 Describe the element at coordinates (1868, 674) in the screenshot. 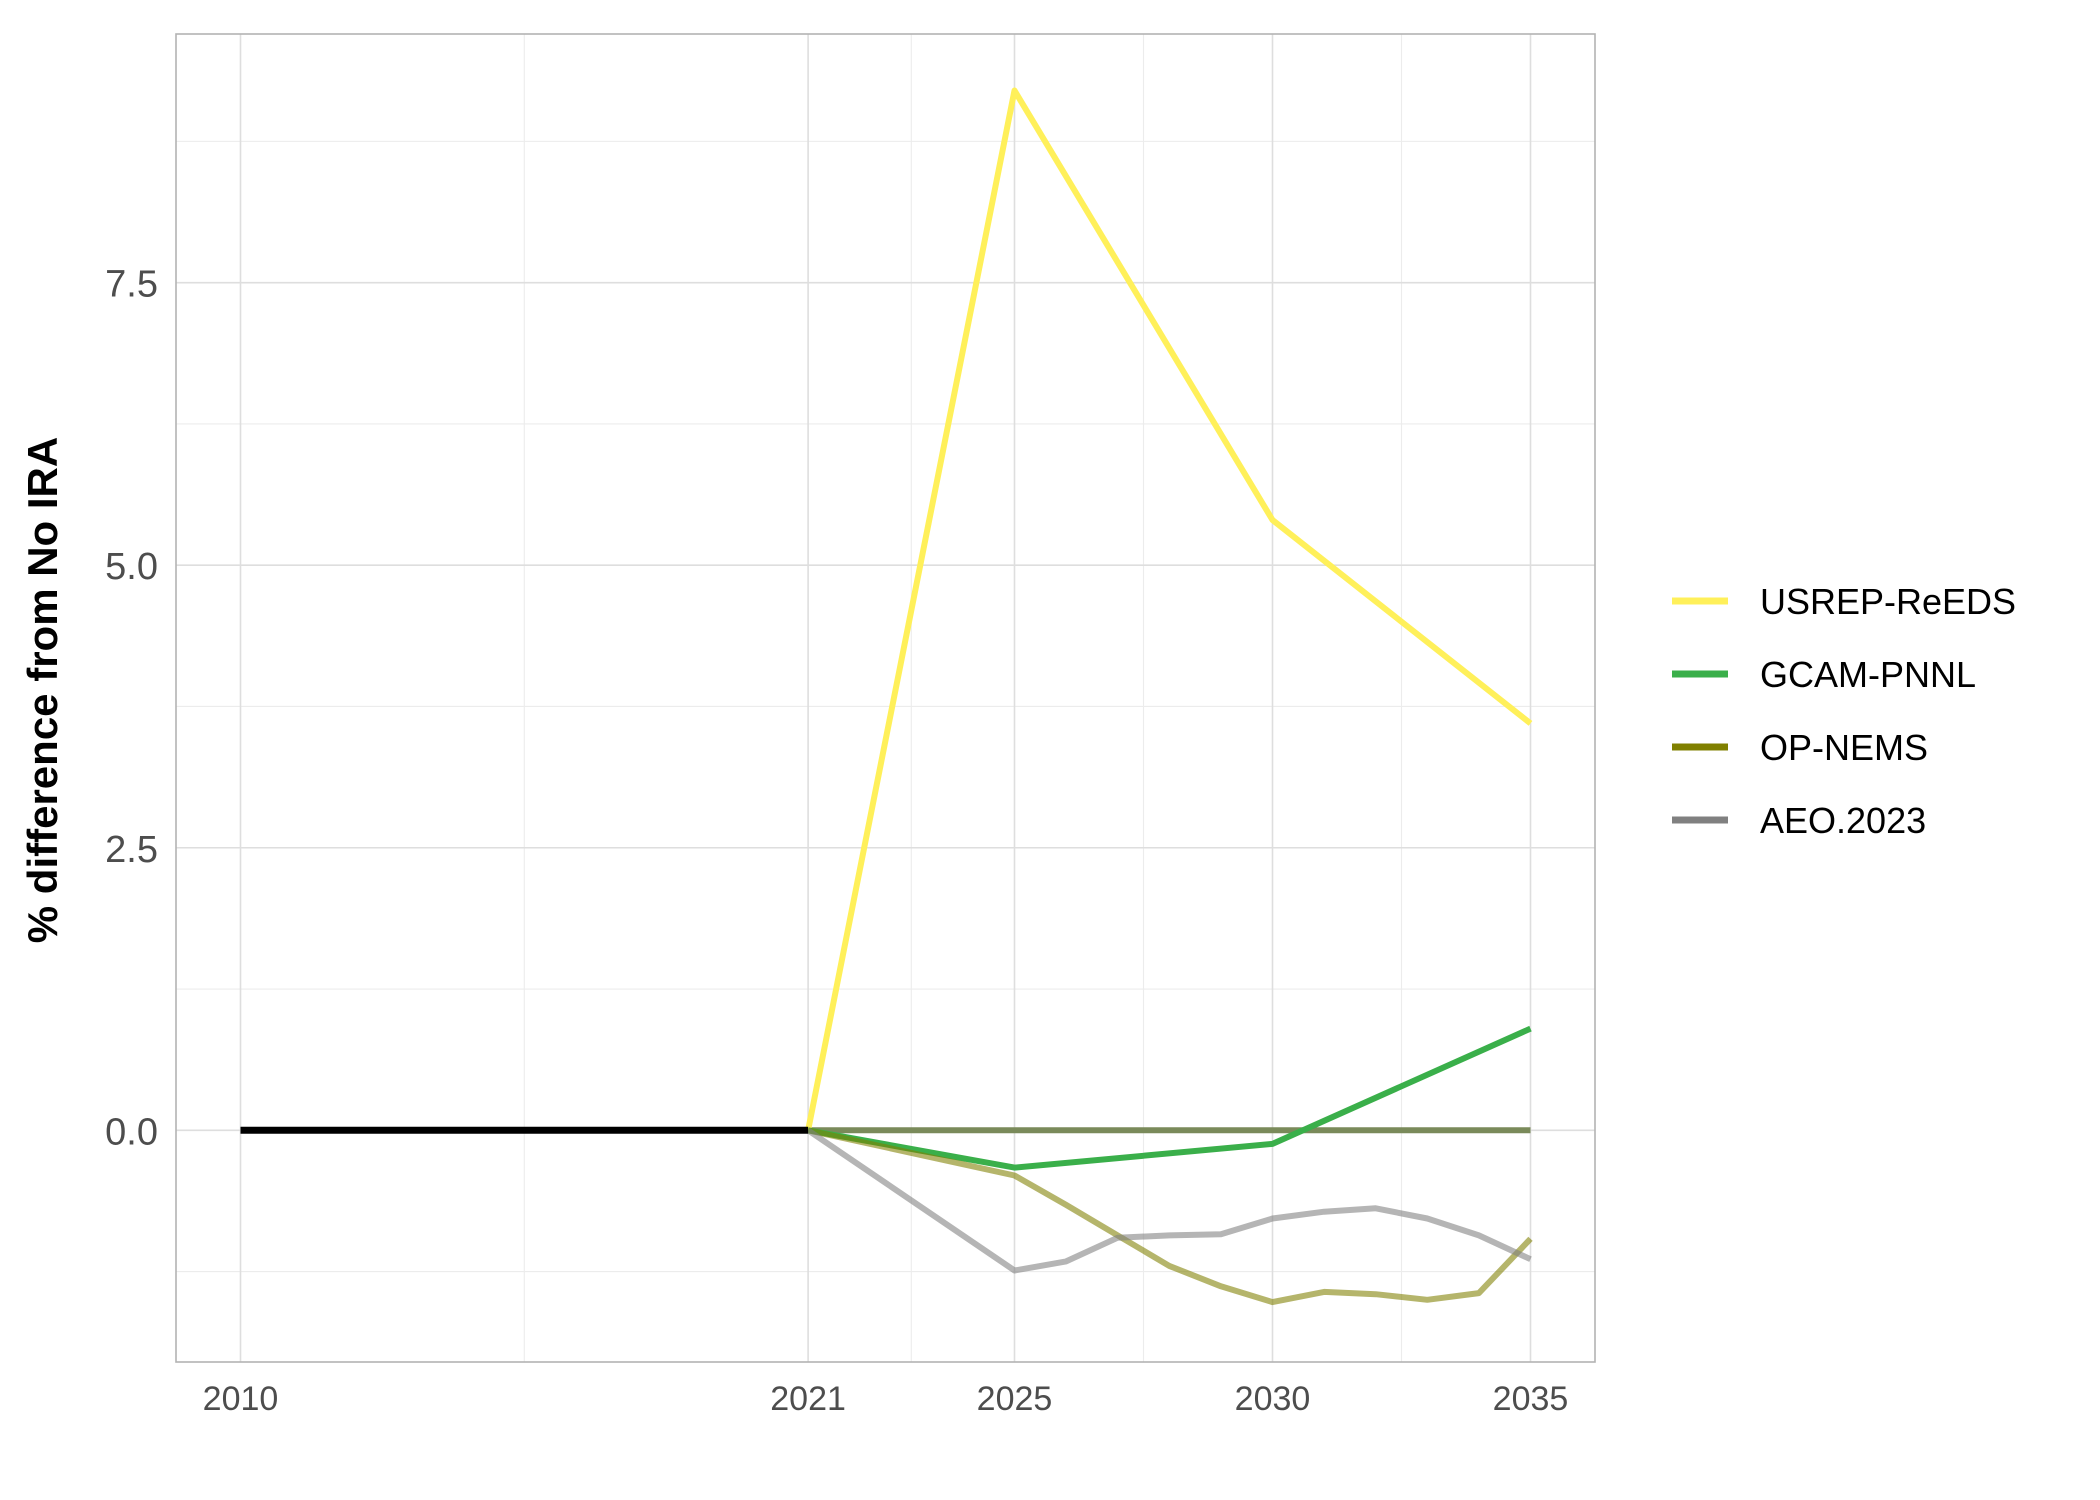

I see `legend-label-gcam-pnnl: GCAM-PNNL` at that location.